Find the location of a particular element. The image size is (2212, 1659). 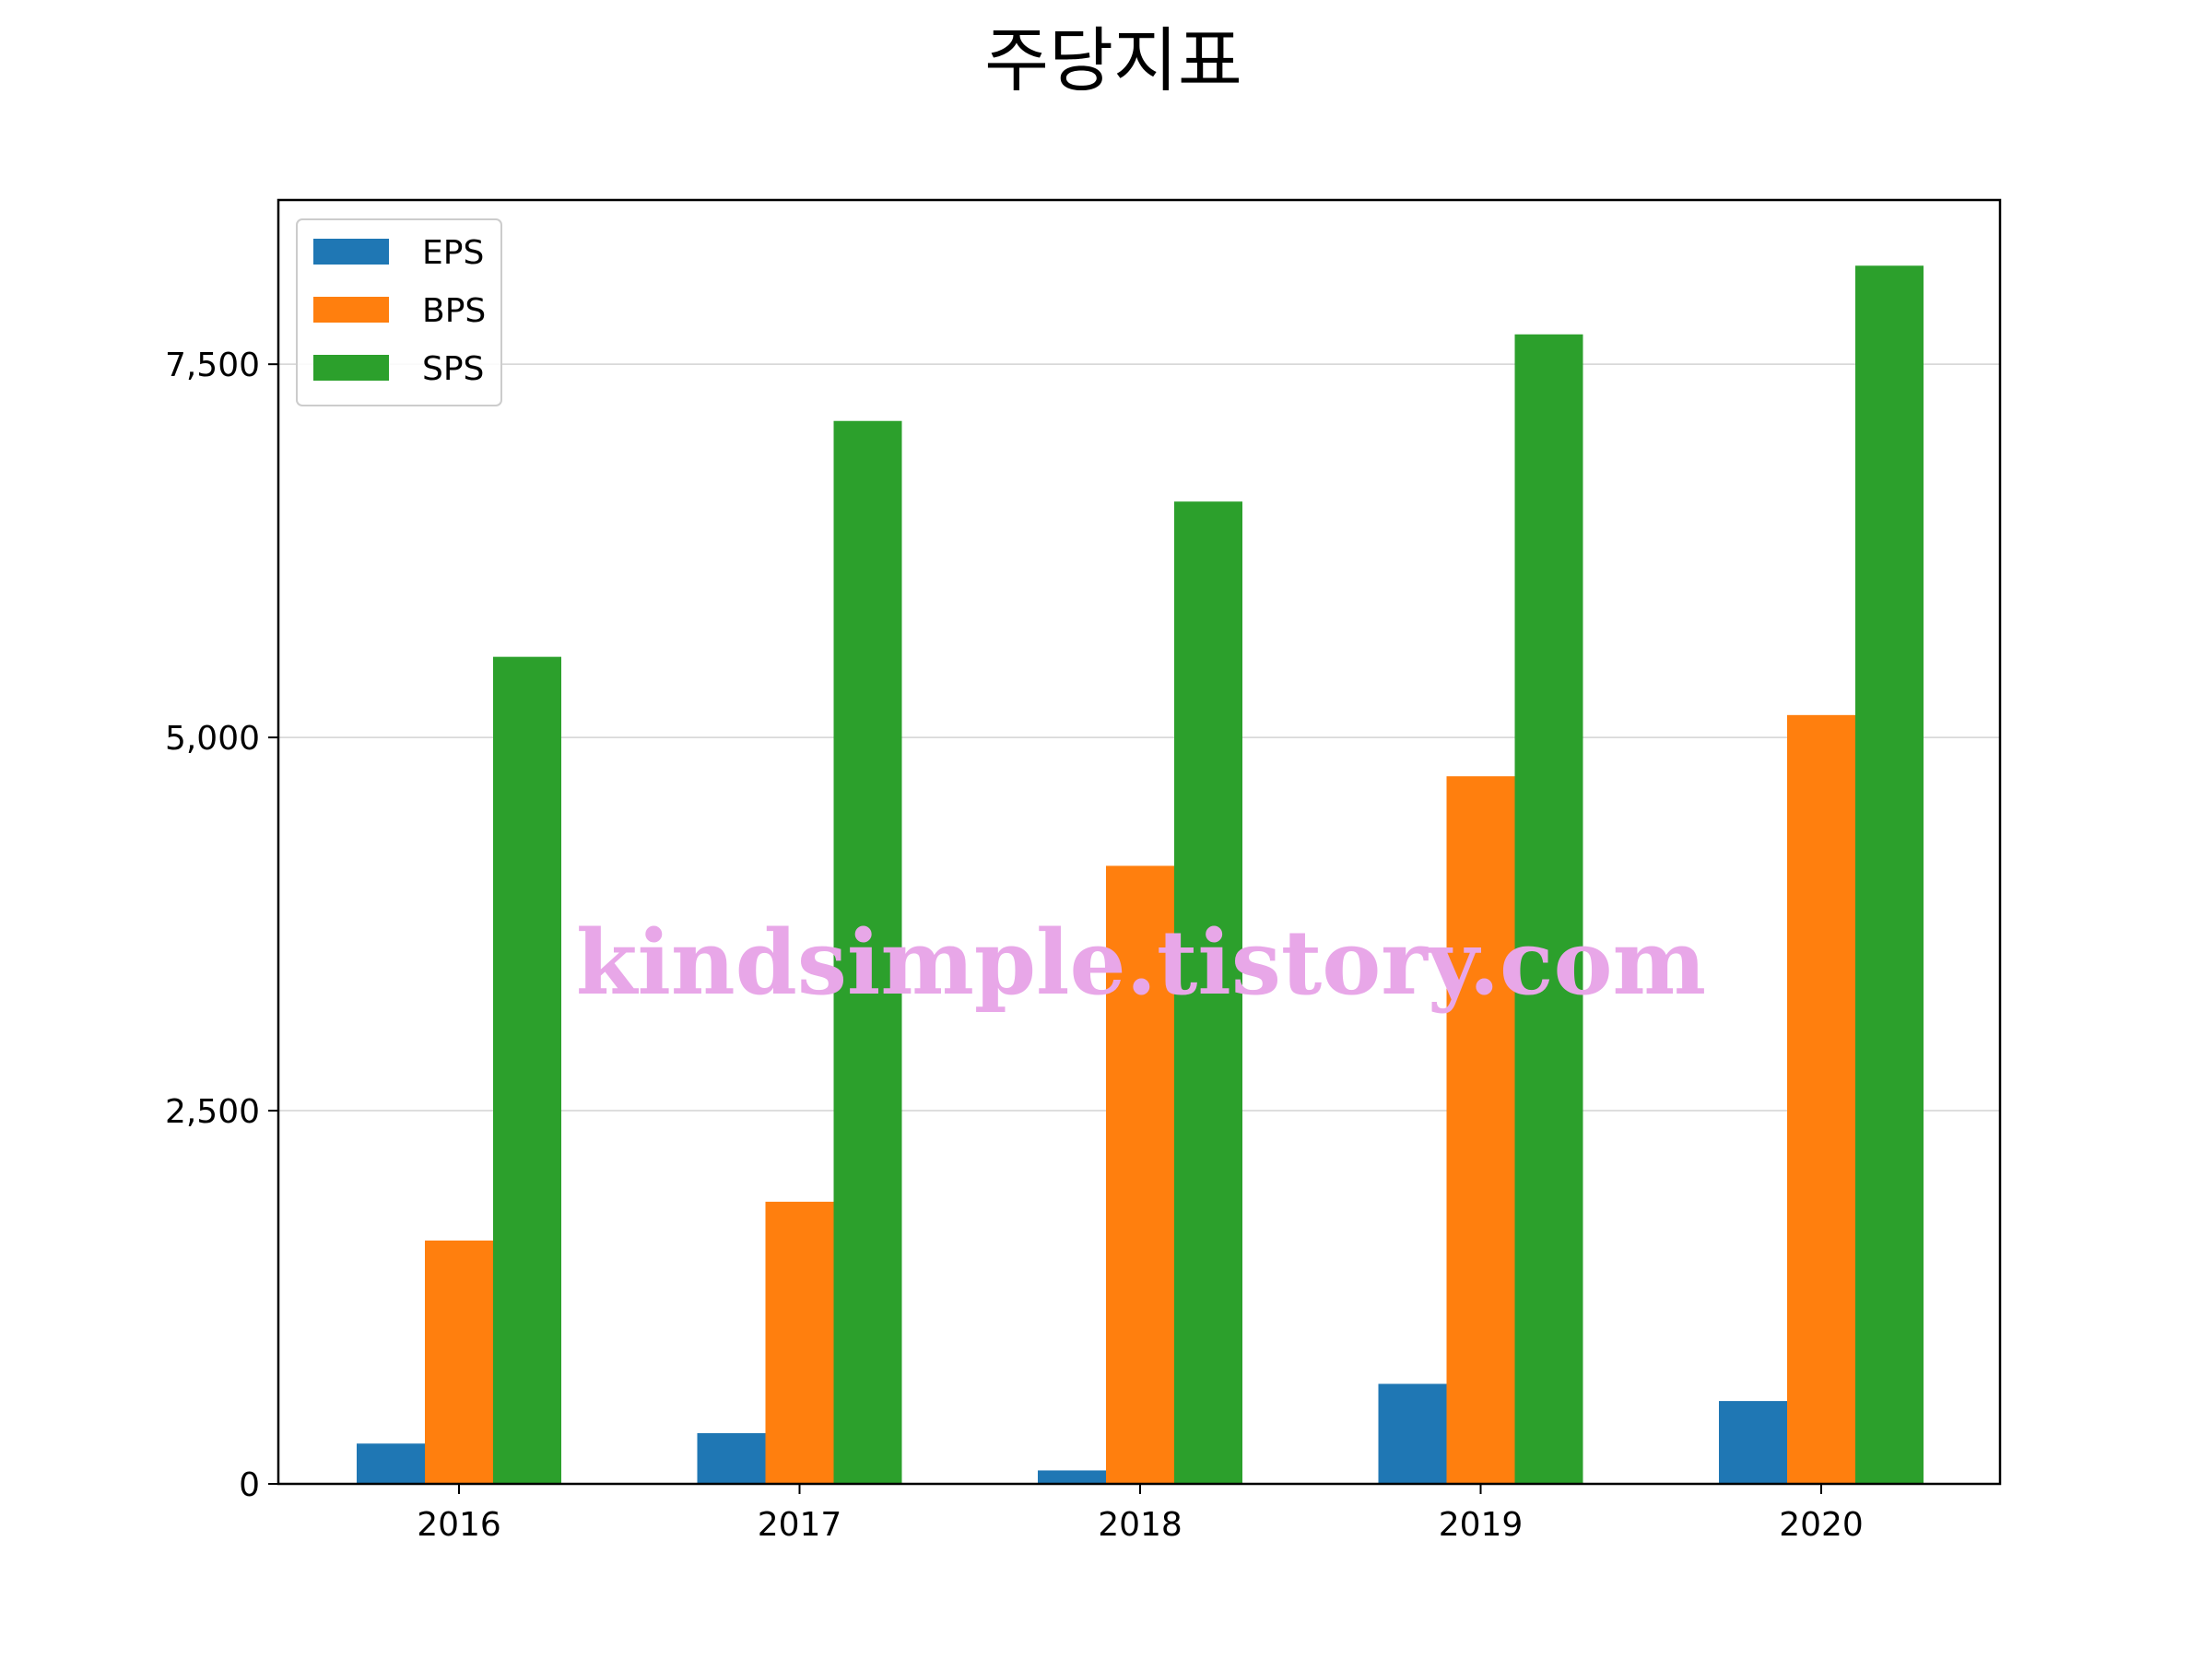

y-tick-label: 2,500 is located at coordinates (212, 1112).